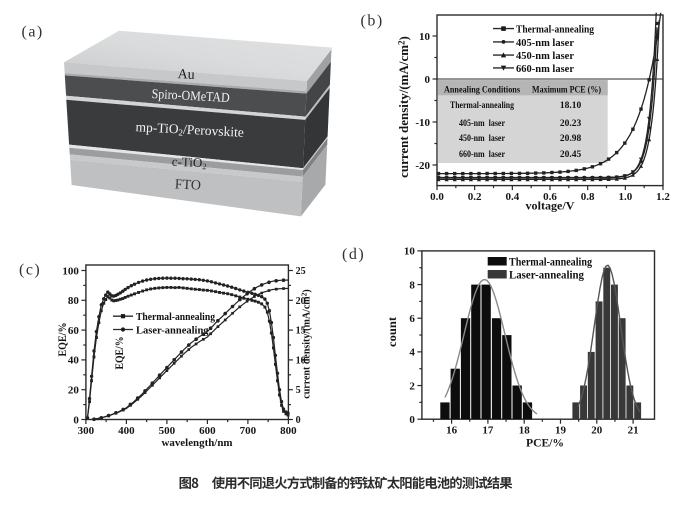  What do you see at coordinates (197, 443) in the screenshot?
I see `svg-text: wavelength/nm` at bounding box center [197, 443].